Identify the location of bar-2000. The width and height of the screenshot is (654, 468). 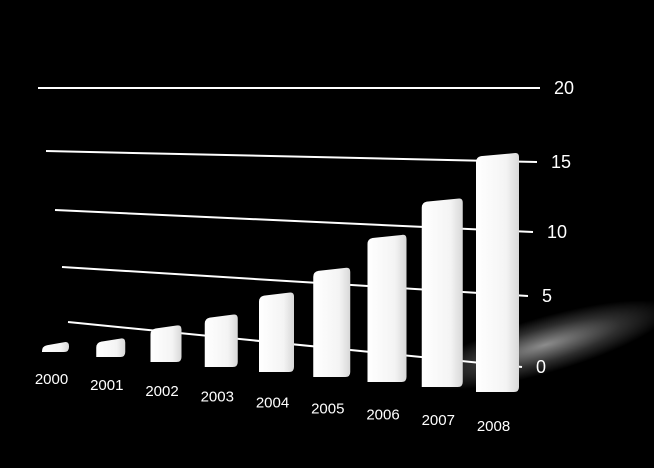
(55, 347).